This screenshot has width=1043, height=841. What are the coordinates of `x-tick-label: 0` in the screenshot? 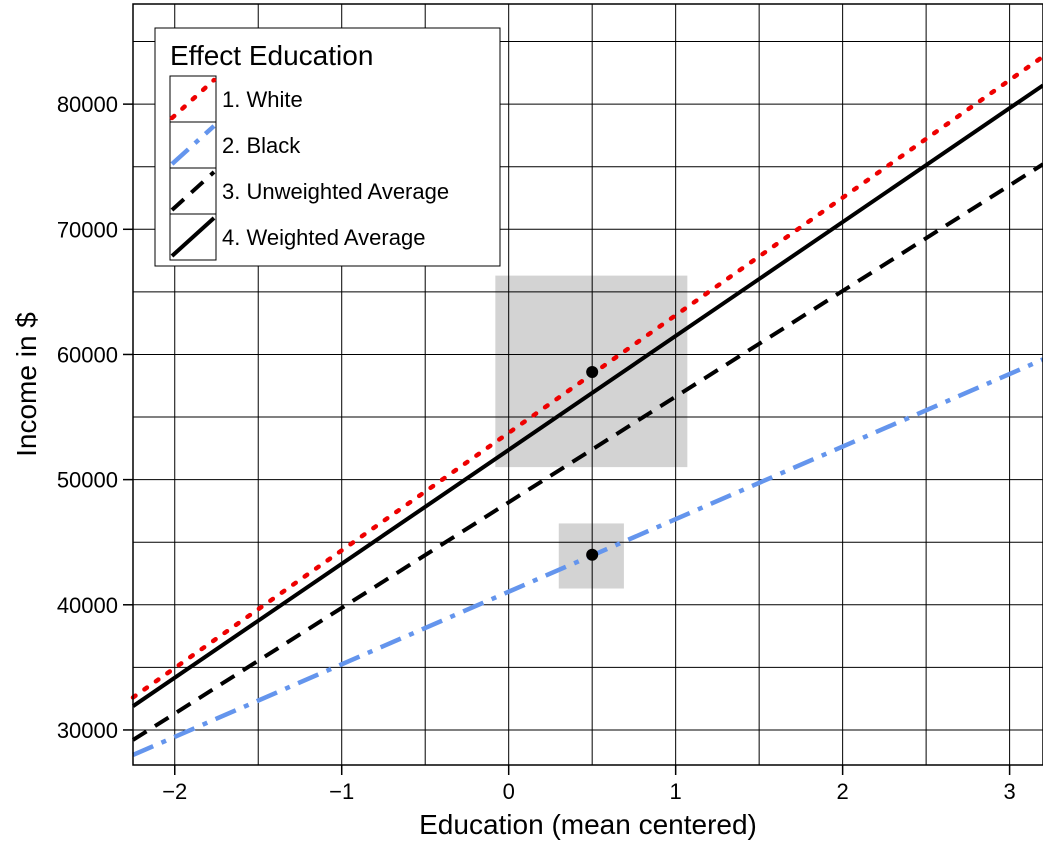 It's located at (509, 791).